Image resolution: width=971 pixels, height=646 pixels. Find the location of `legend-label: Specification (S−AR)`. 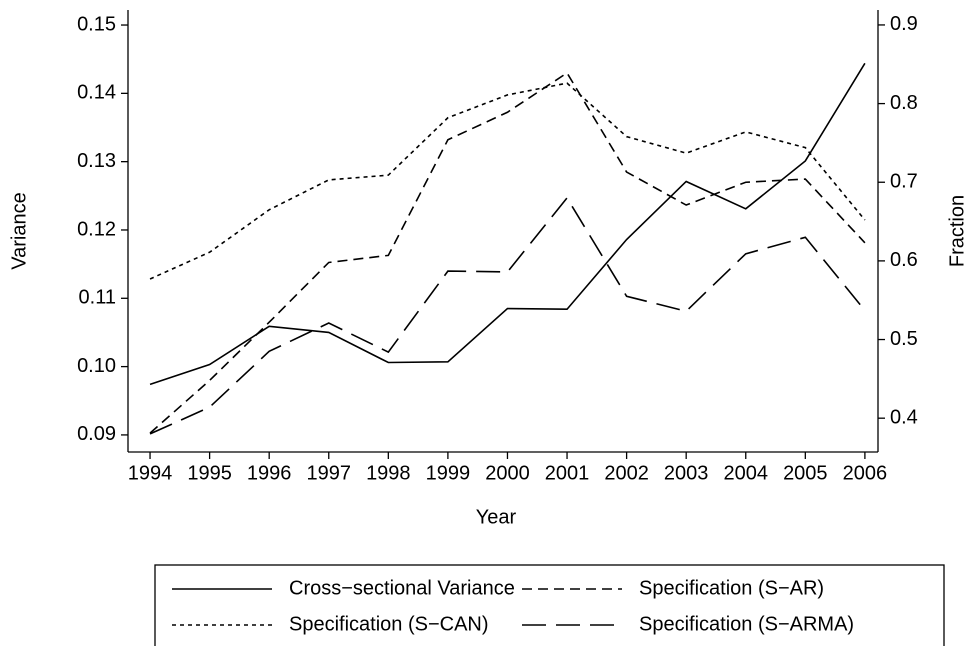

legend-label: Specification (S−AR) is located at coordinates (731, 588).